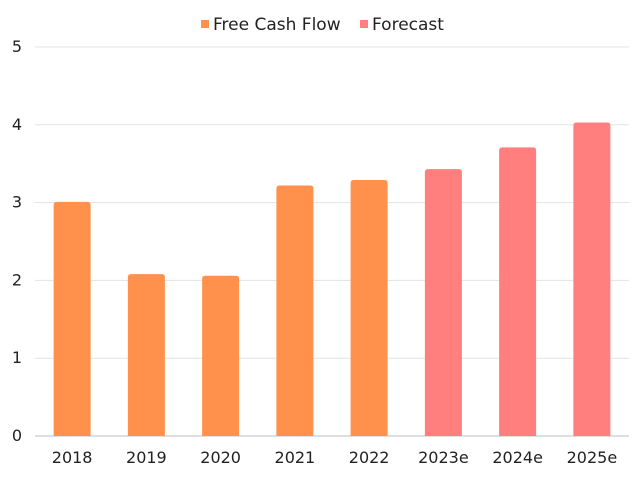  Describe the element at coordinates (334, 457) in the screenshot. I see `x-axis-tick-labels: 2018 2019 2020 2021 2022 2023e 2024e 2025e` at that location.